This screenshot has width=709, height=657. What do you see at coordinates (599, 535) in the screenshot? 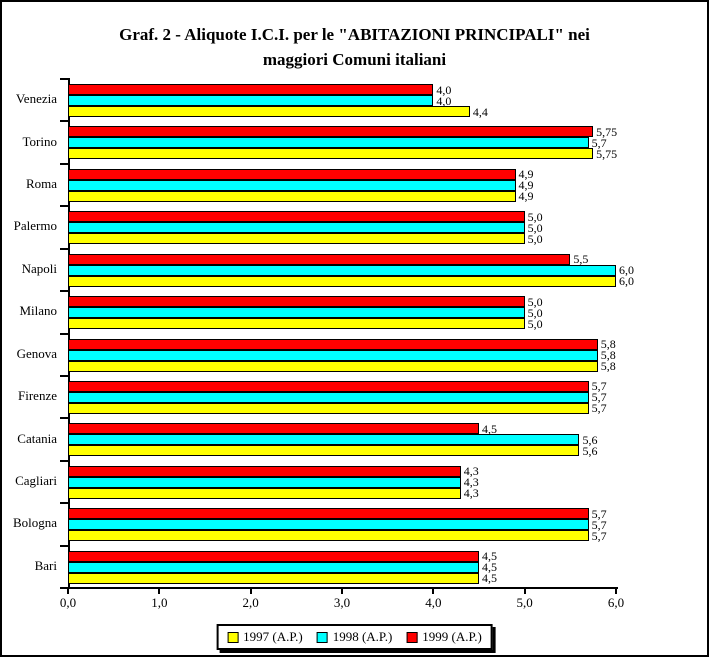
I see `bar-value-label-bologna-1997: 5,7` at bounding box center [599, 535].